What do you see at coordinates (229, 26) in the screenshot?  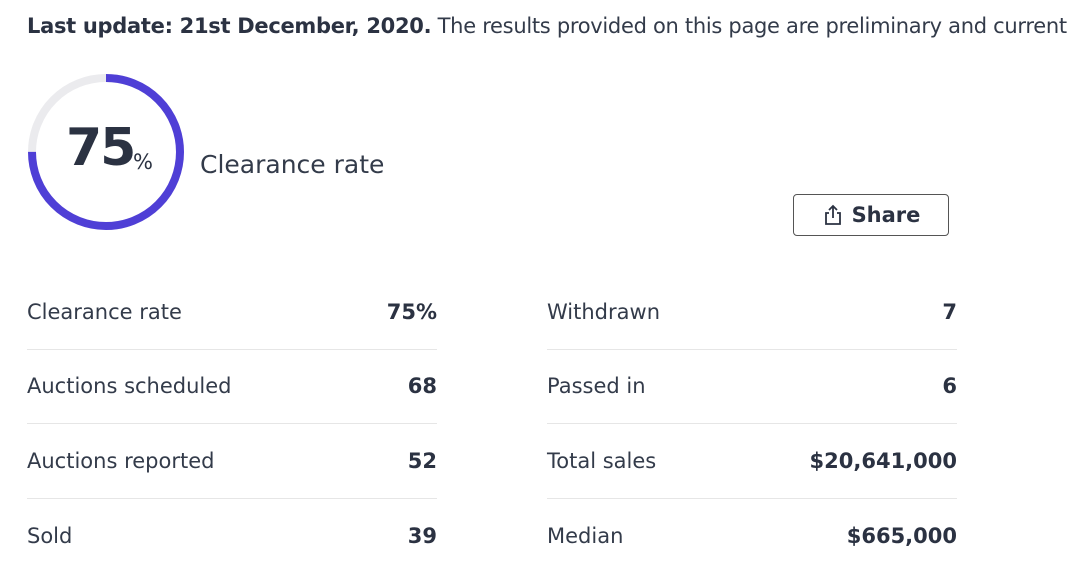 I see `update-date: Last update: 21st December, 2020.` at bounding box center [229, 26].